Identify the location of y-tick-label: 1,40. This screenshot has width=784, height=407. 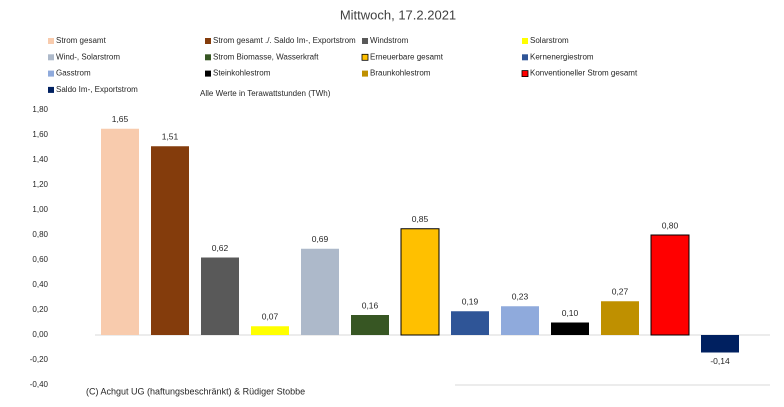
(40, 159).